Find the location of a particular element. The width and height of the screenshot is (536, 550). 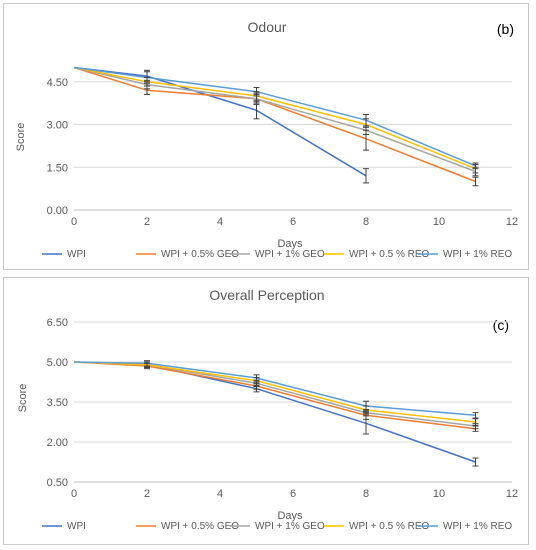

y-tick-label: 0.00 is located at coordinates (57, 211).